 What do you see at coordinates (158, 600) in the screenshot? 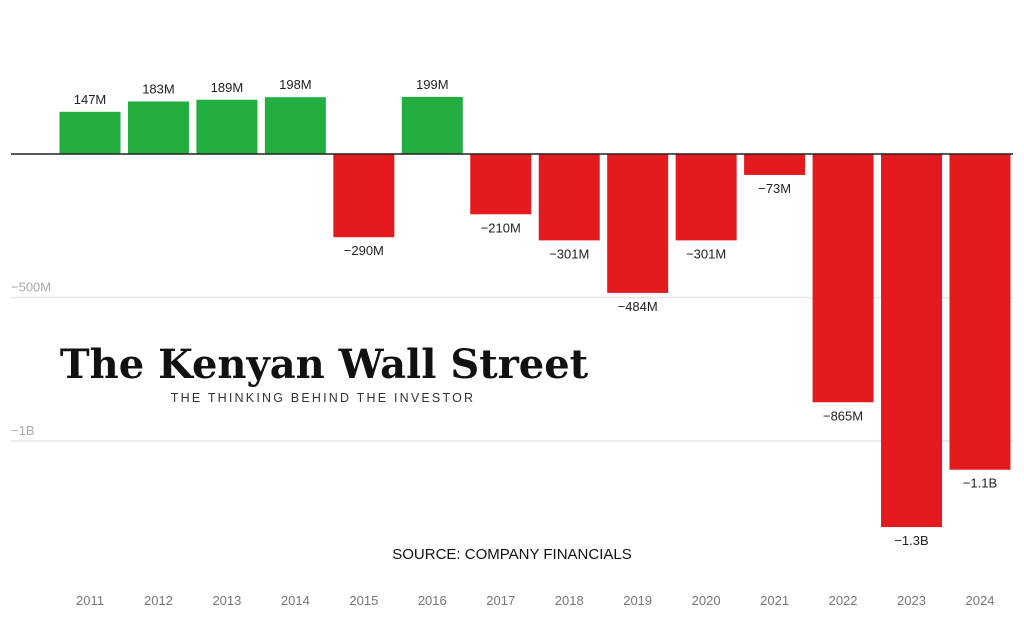
I see `x-tick-label: 2012` at bounding box center [158, 600].